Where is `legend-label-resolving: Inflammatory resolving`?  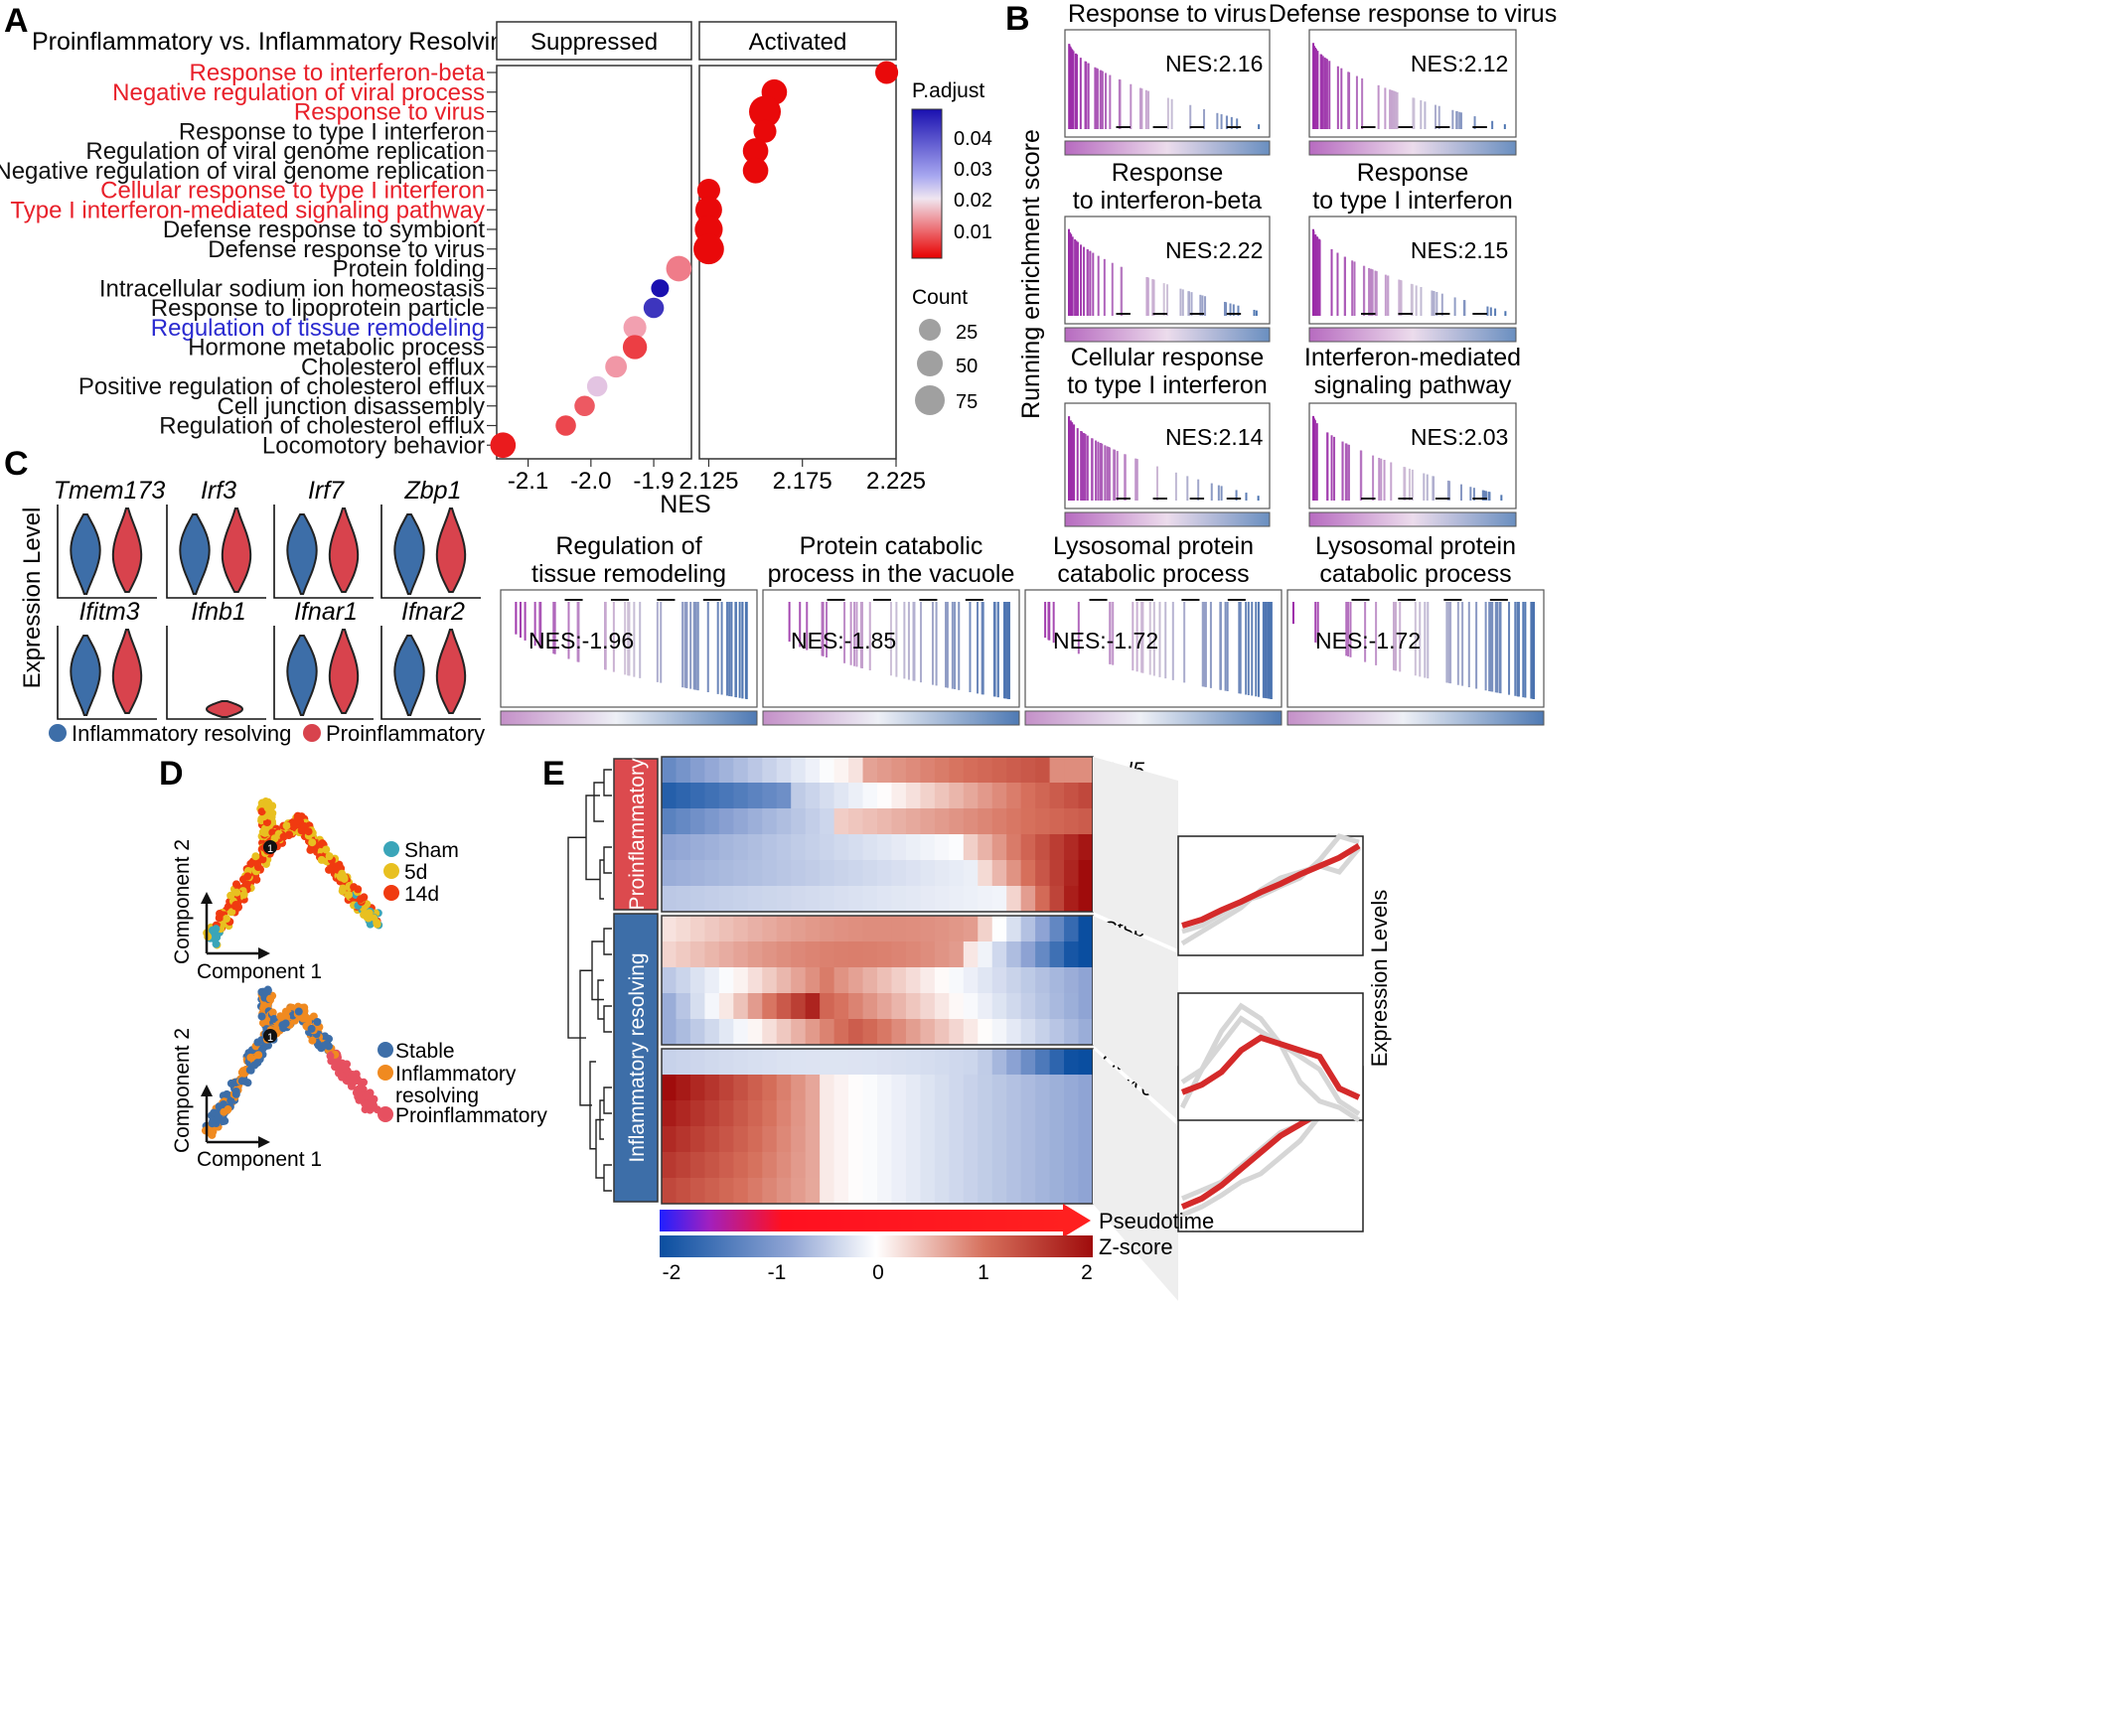
legend-label-resolving: Inflammatory resolving is located at coordinates (182, 733).